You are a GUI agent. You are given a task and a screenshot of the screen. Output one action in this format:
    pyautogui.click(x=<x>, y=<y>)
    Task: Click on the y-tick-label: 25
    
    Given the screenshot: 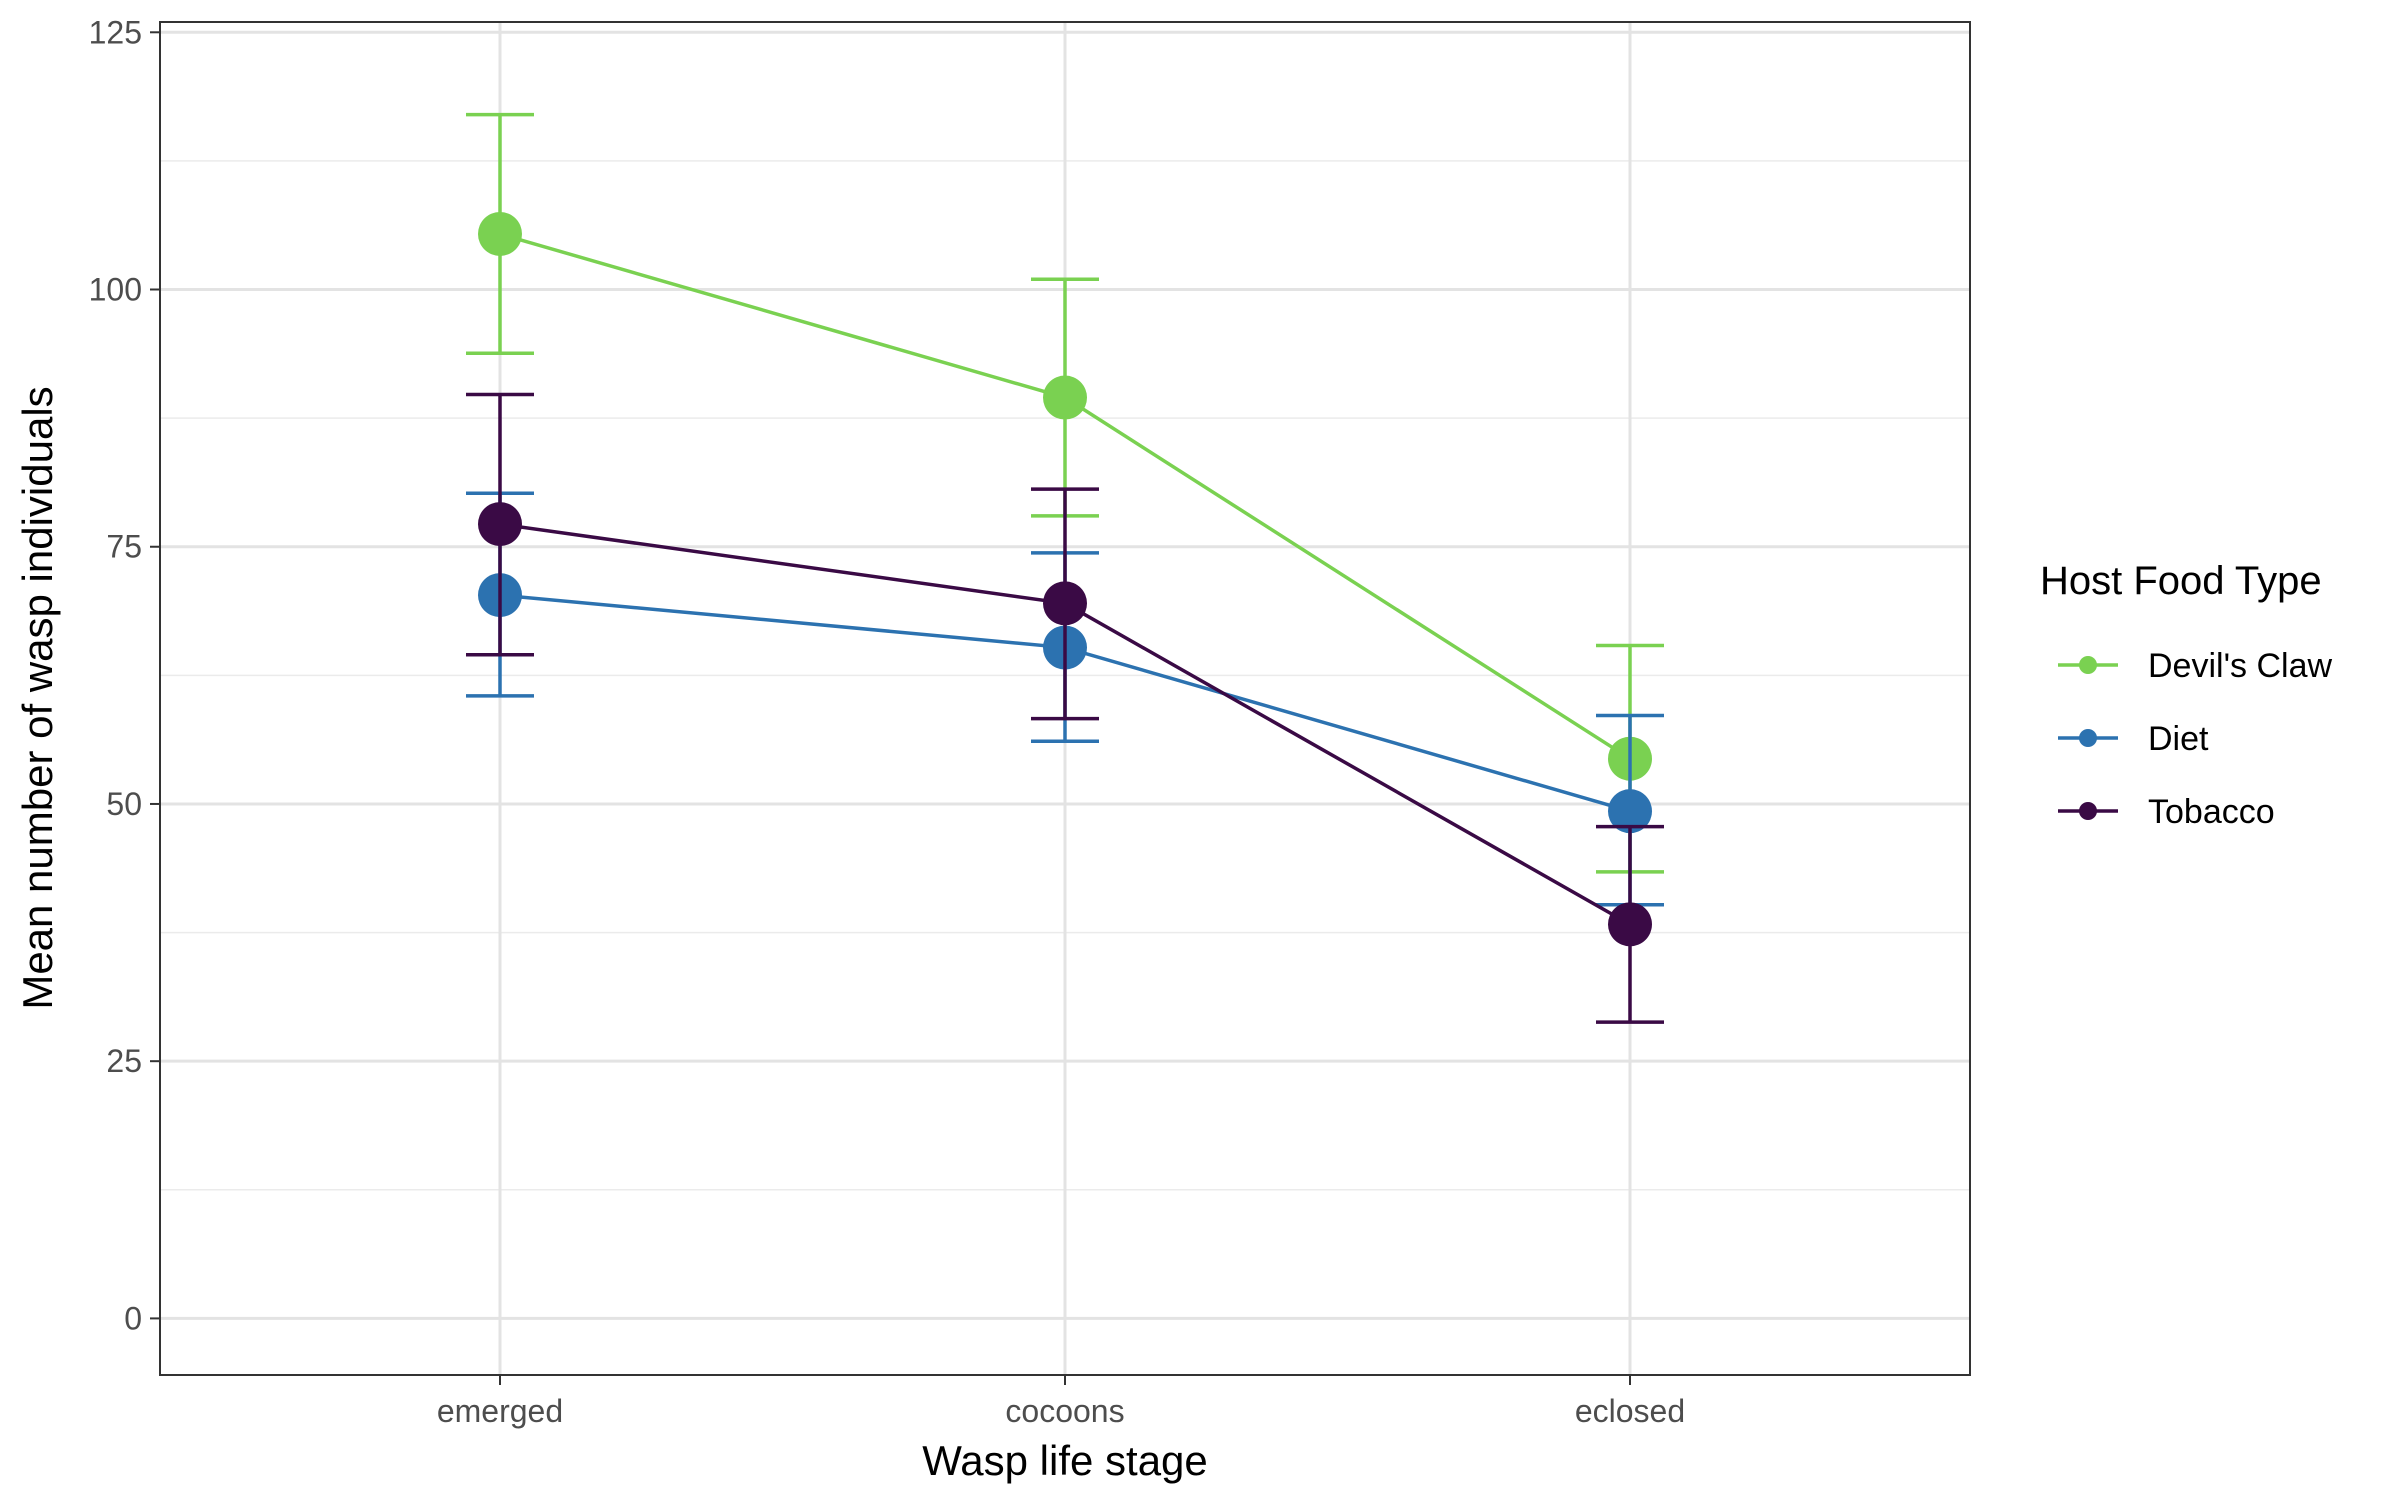 What is the action you would take?
    pyautogui.click(x=124, y=1061)
    